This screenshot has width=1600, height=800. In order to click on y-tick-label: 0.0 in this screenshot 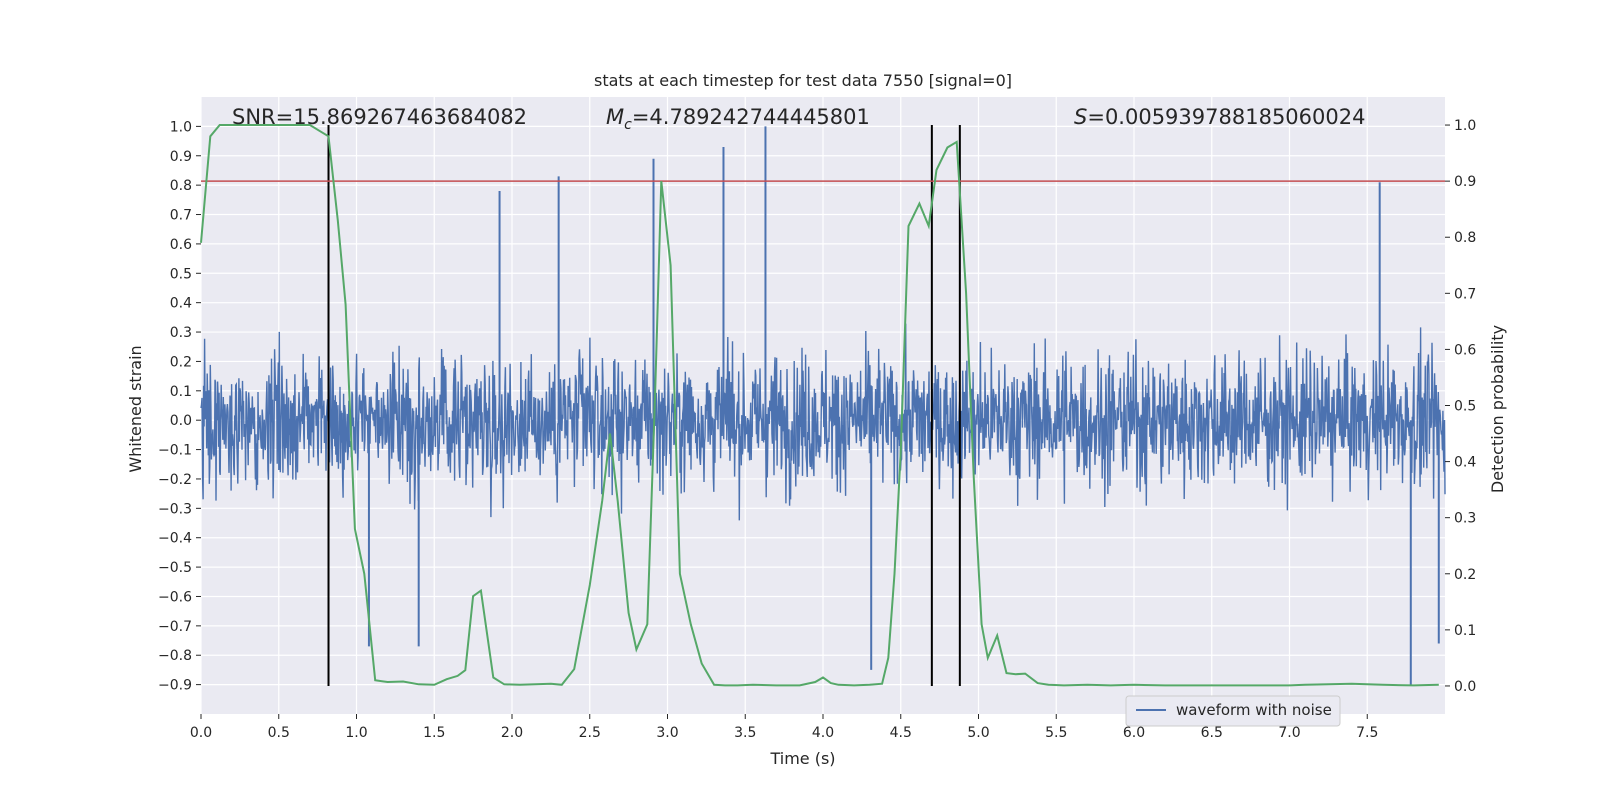, I will do `click(181, 421)`.